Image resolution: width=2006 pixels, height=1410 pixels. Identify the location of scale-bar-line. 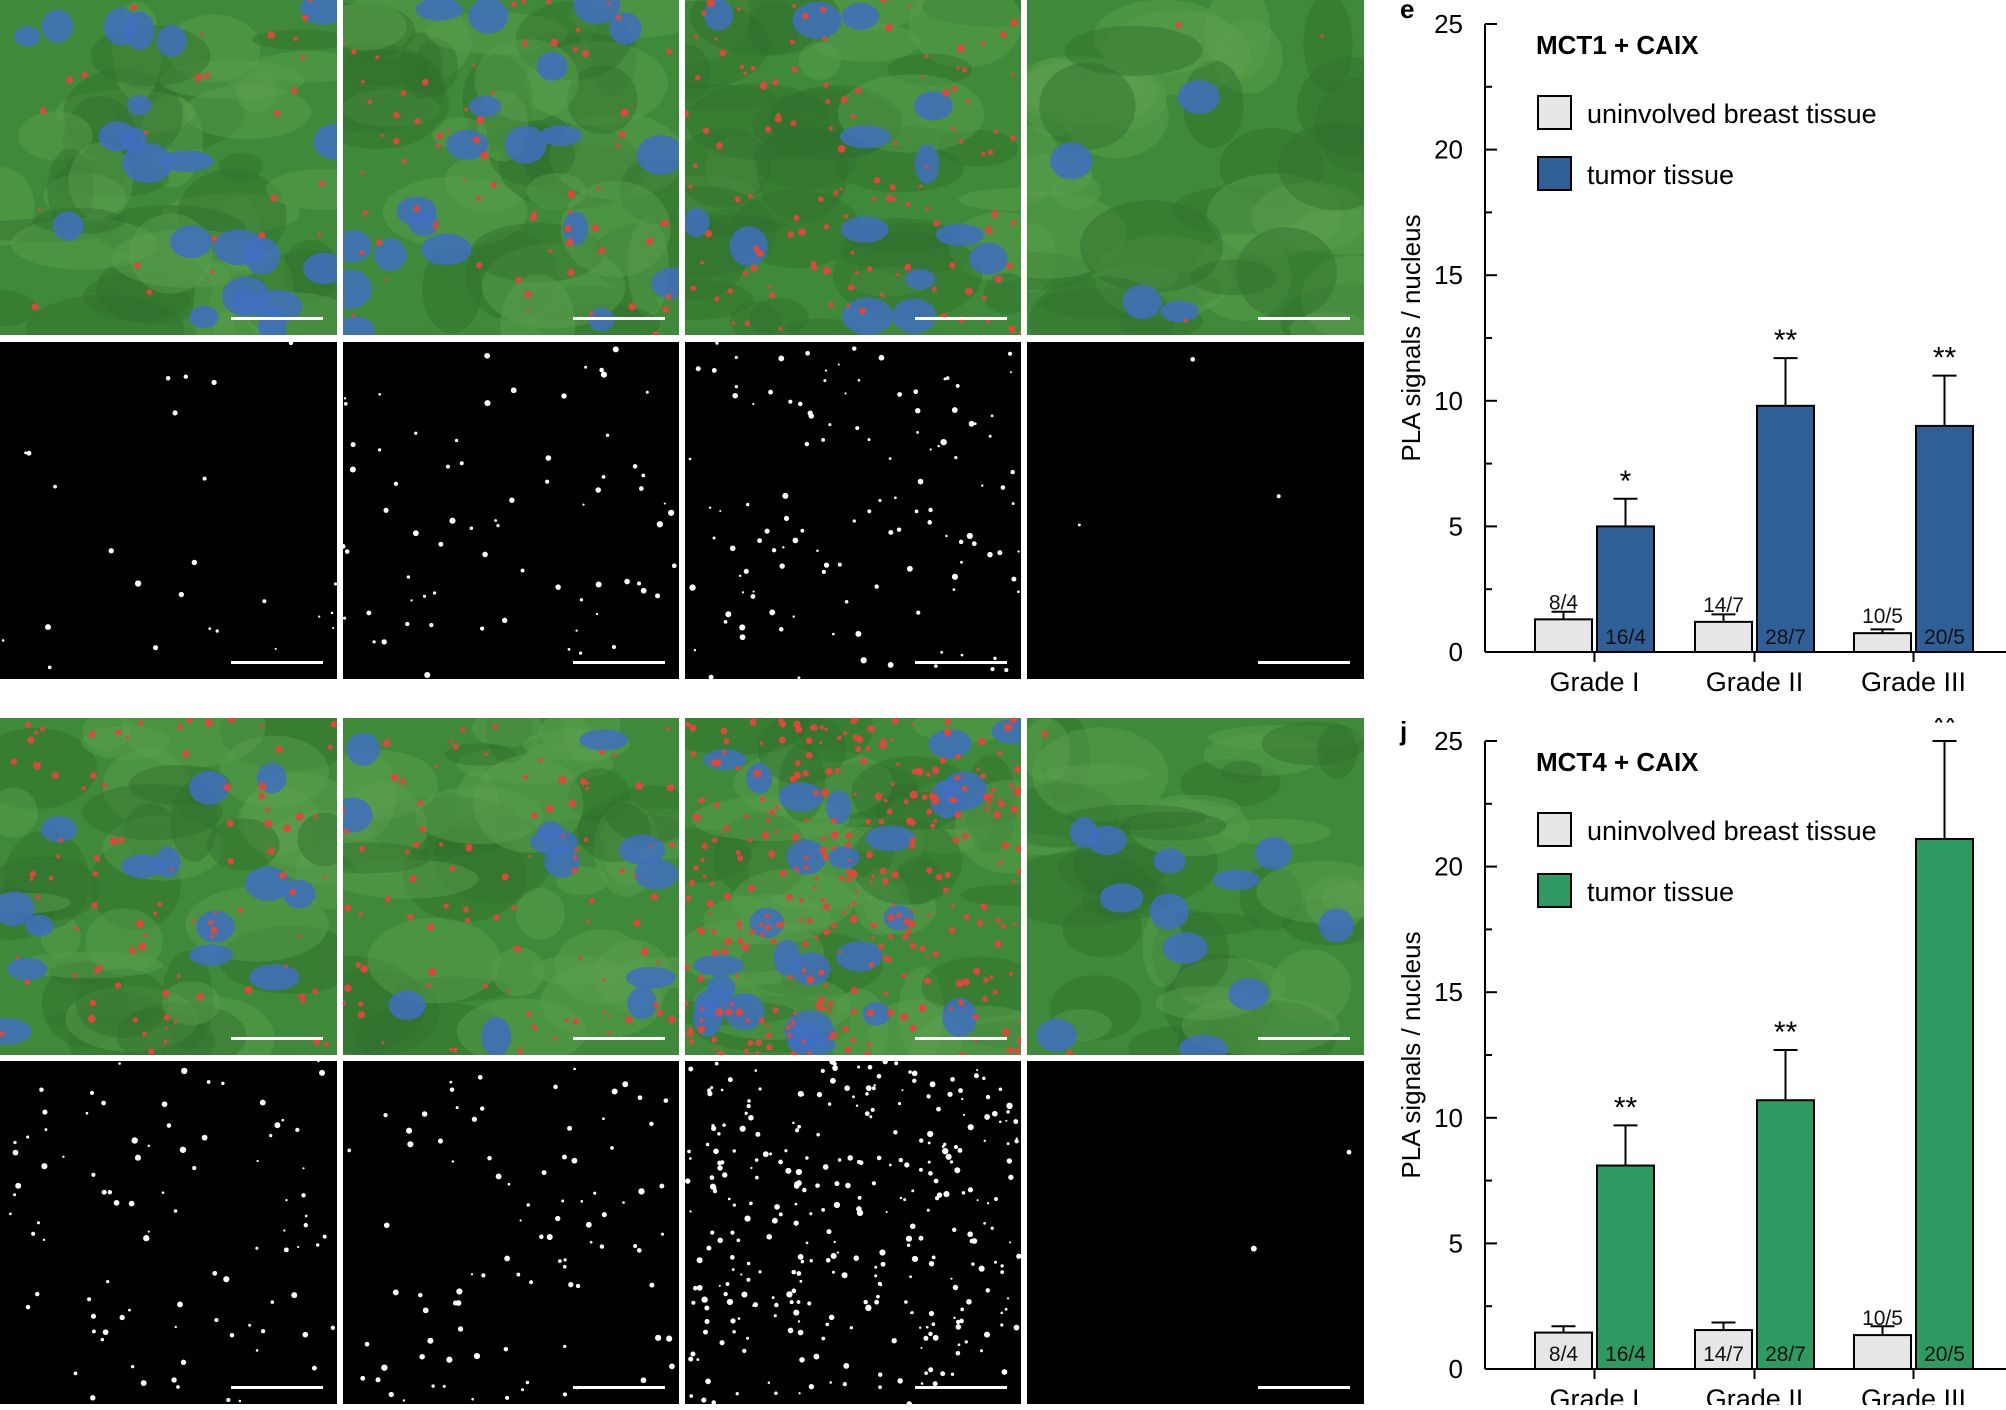
(961, 662).